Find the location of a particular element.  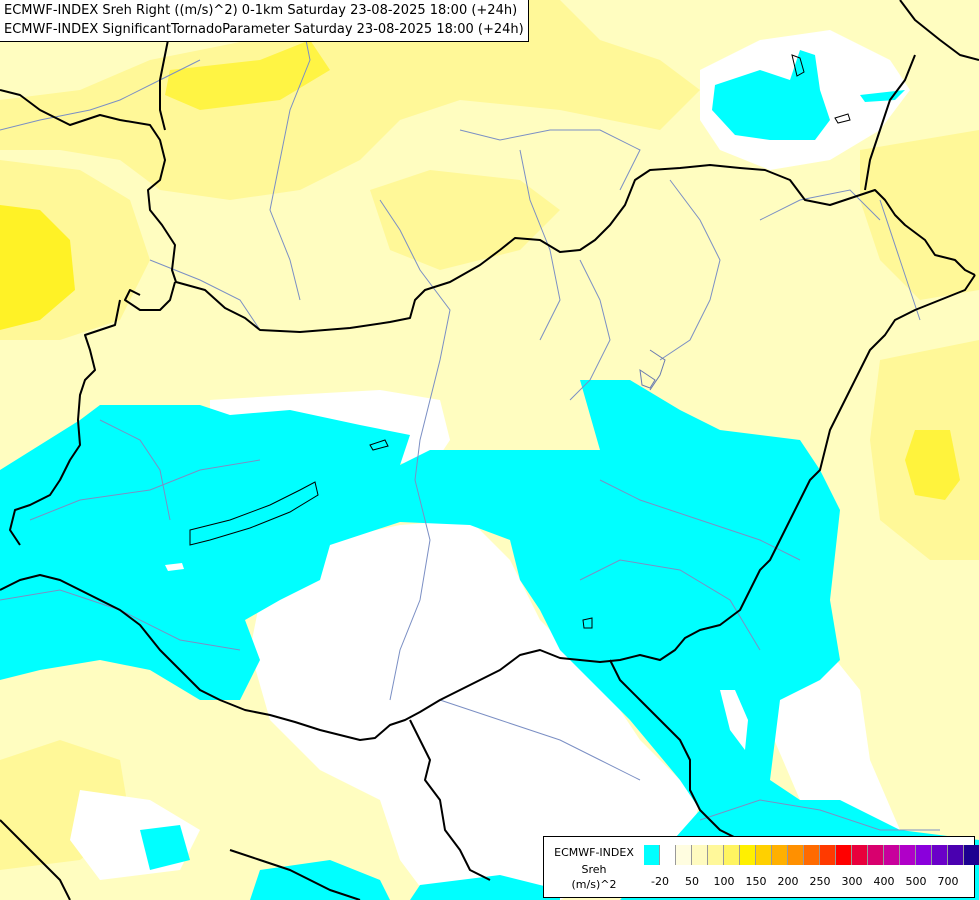

legend-tick-label: -20 is located at coordinates (660, 881).